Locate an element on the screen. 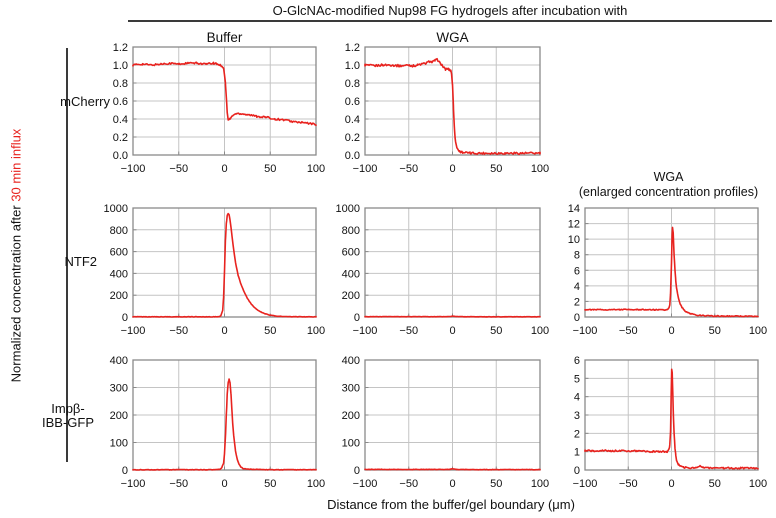 Image resolution: width=776 pixels, height=518 pixels. column-header-wga-enlarged-line2: (enlarged concentration profiles) is located at coordinates (668, 192).